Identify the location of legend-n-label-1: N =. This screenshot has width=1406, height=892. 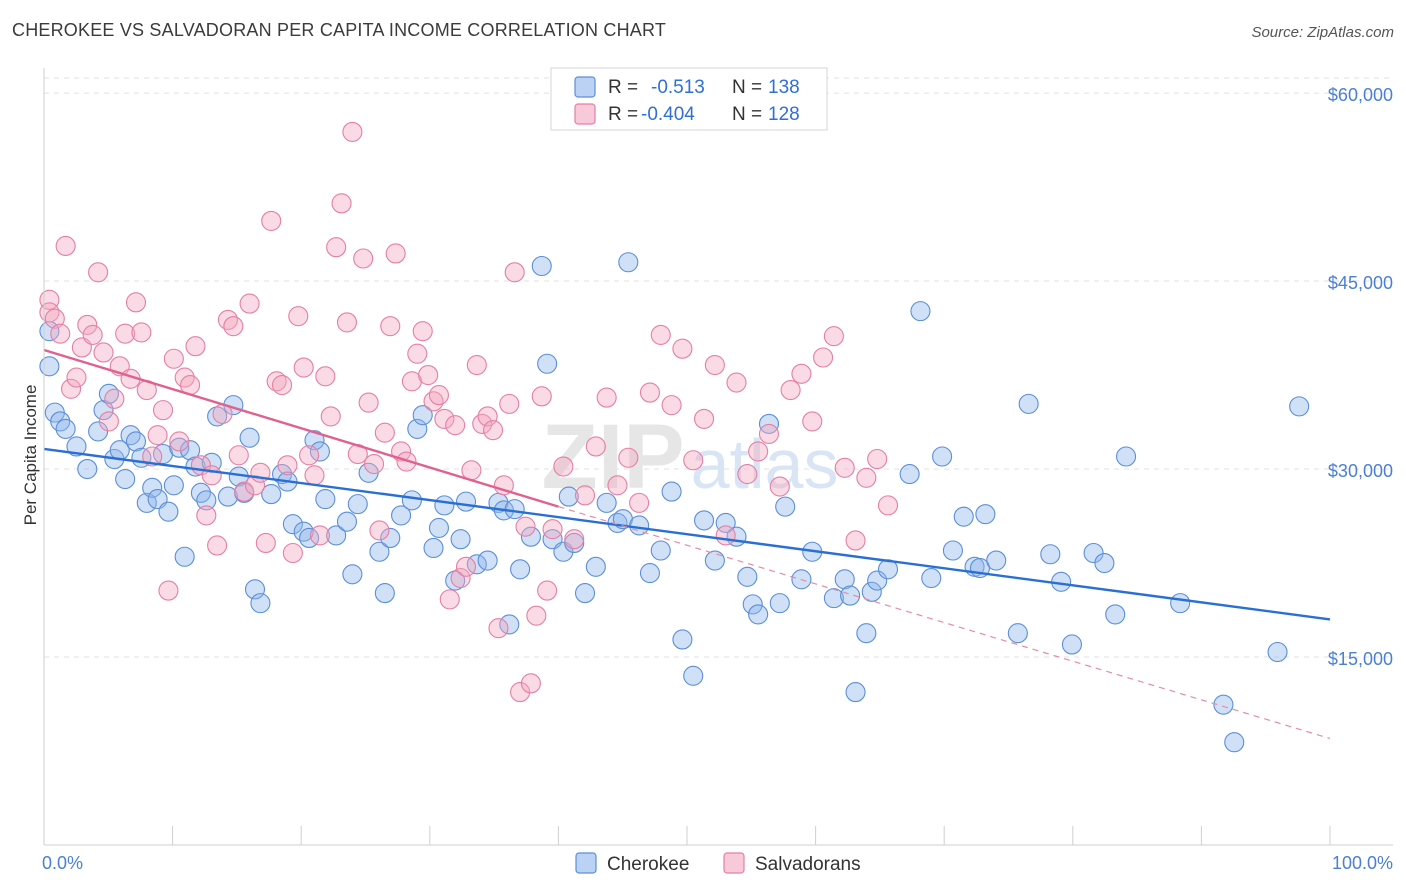
(747, 87).